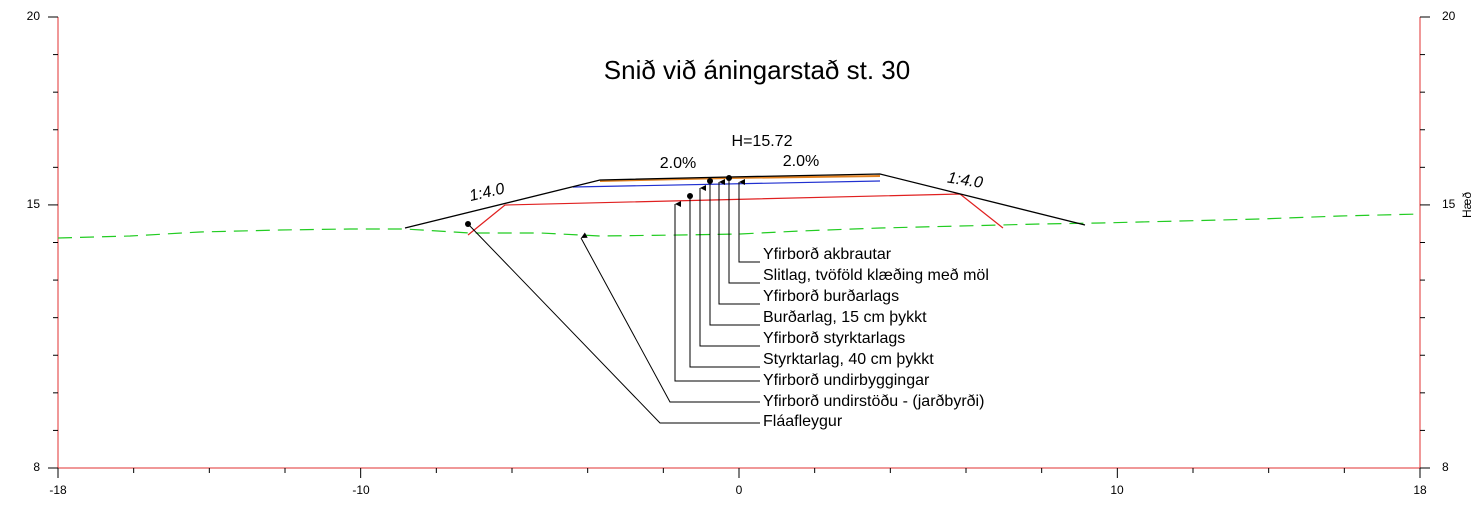 Image resolution: width=1478 pixels, height=507 pixels. What do you see at coordinates (803, 421) in the screenshot?
I see `layer-label: Fláafleygur` at bounding box center [803, 421].